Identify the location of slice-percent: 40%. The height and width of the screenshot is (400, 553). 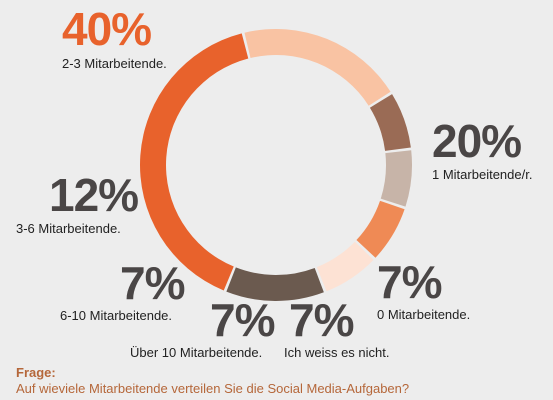
(107, 29).